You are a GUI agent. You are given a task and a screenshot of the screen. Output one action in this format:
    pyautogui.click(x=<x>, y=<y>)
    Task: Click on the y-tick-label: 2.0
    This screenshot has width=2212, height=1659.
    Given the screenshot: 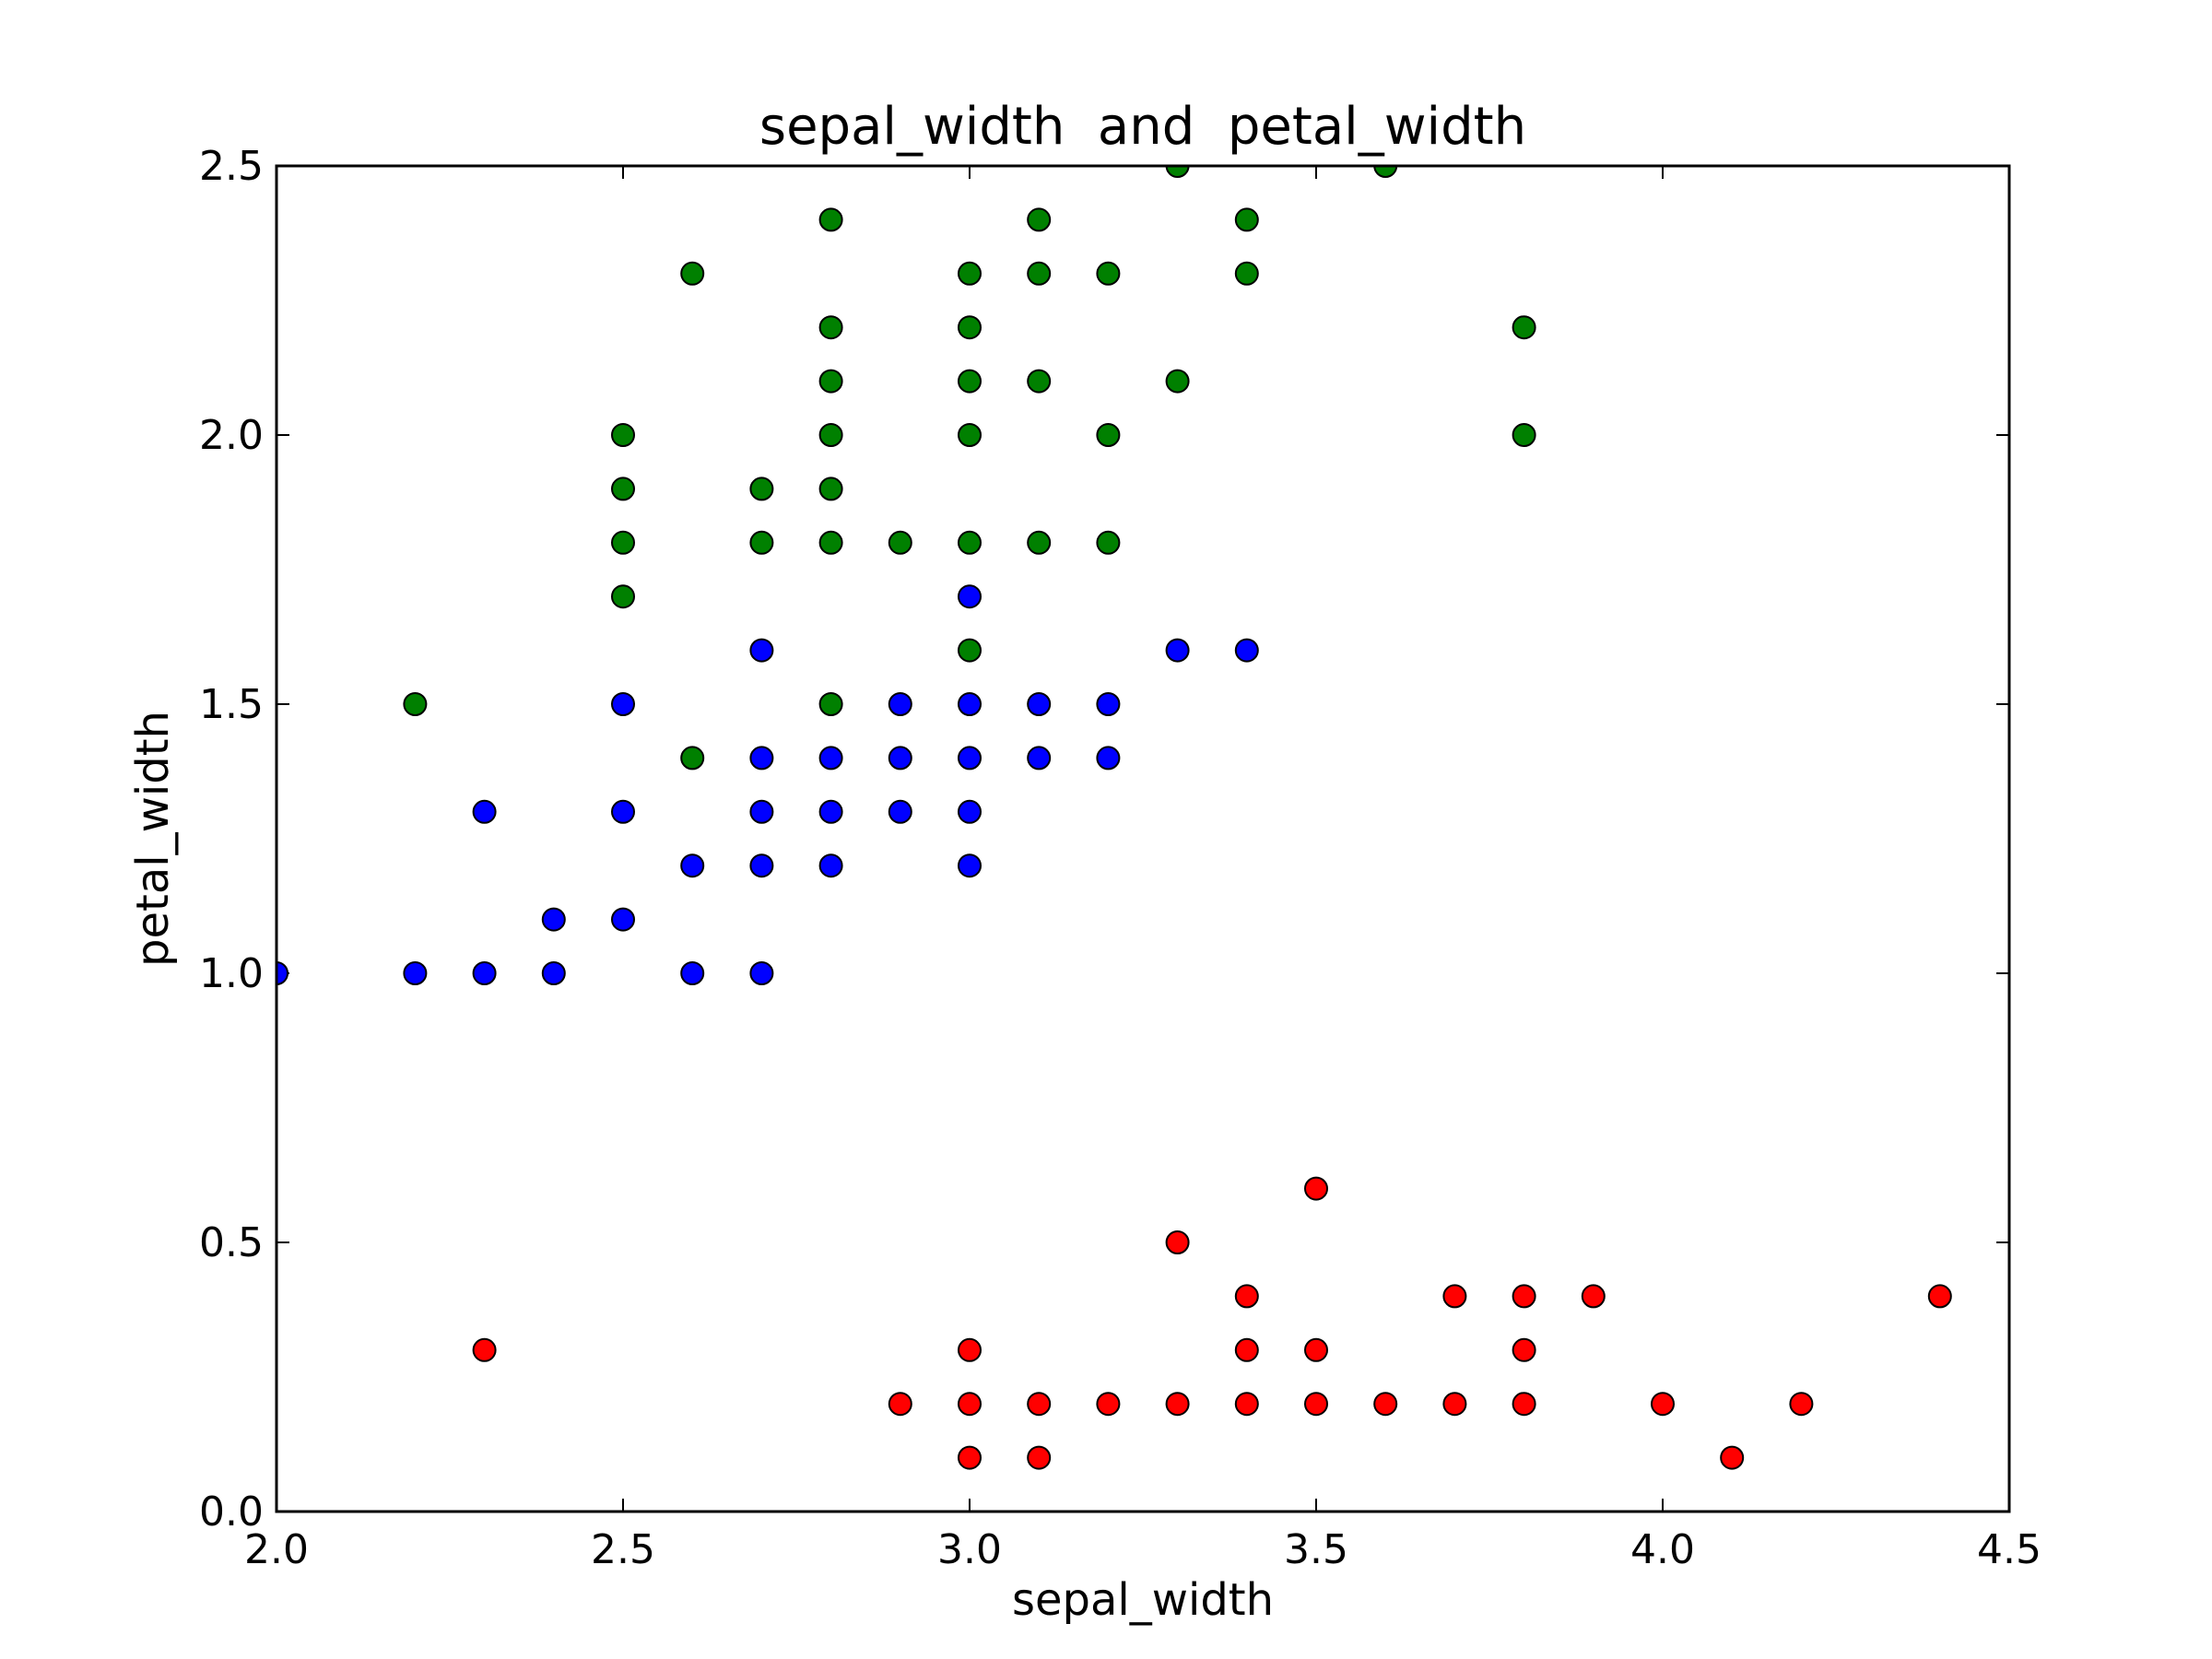 What is the action you would take?
    pyautogui.click(x=231, y=435)
    